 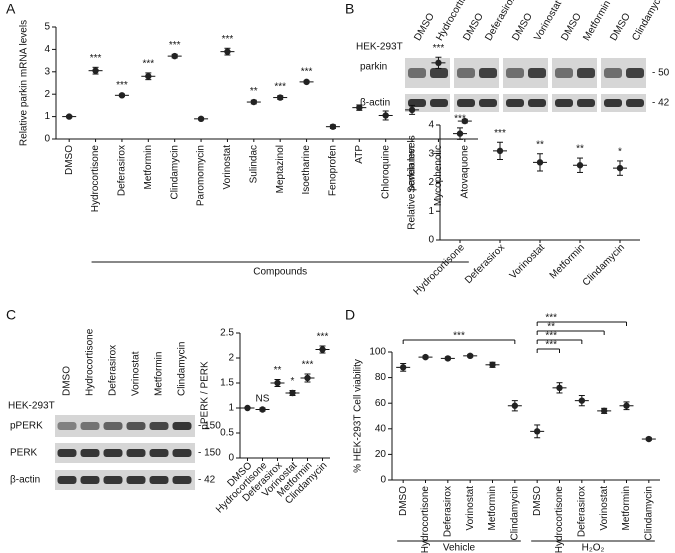 I want to click on size-marker: - 42, so click(x=207, y=480).